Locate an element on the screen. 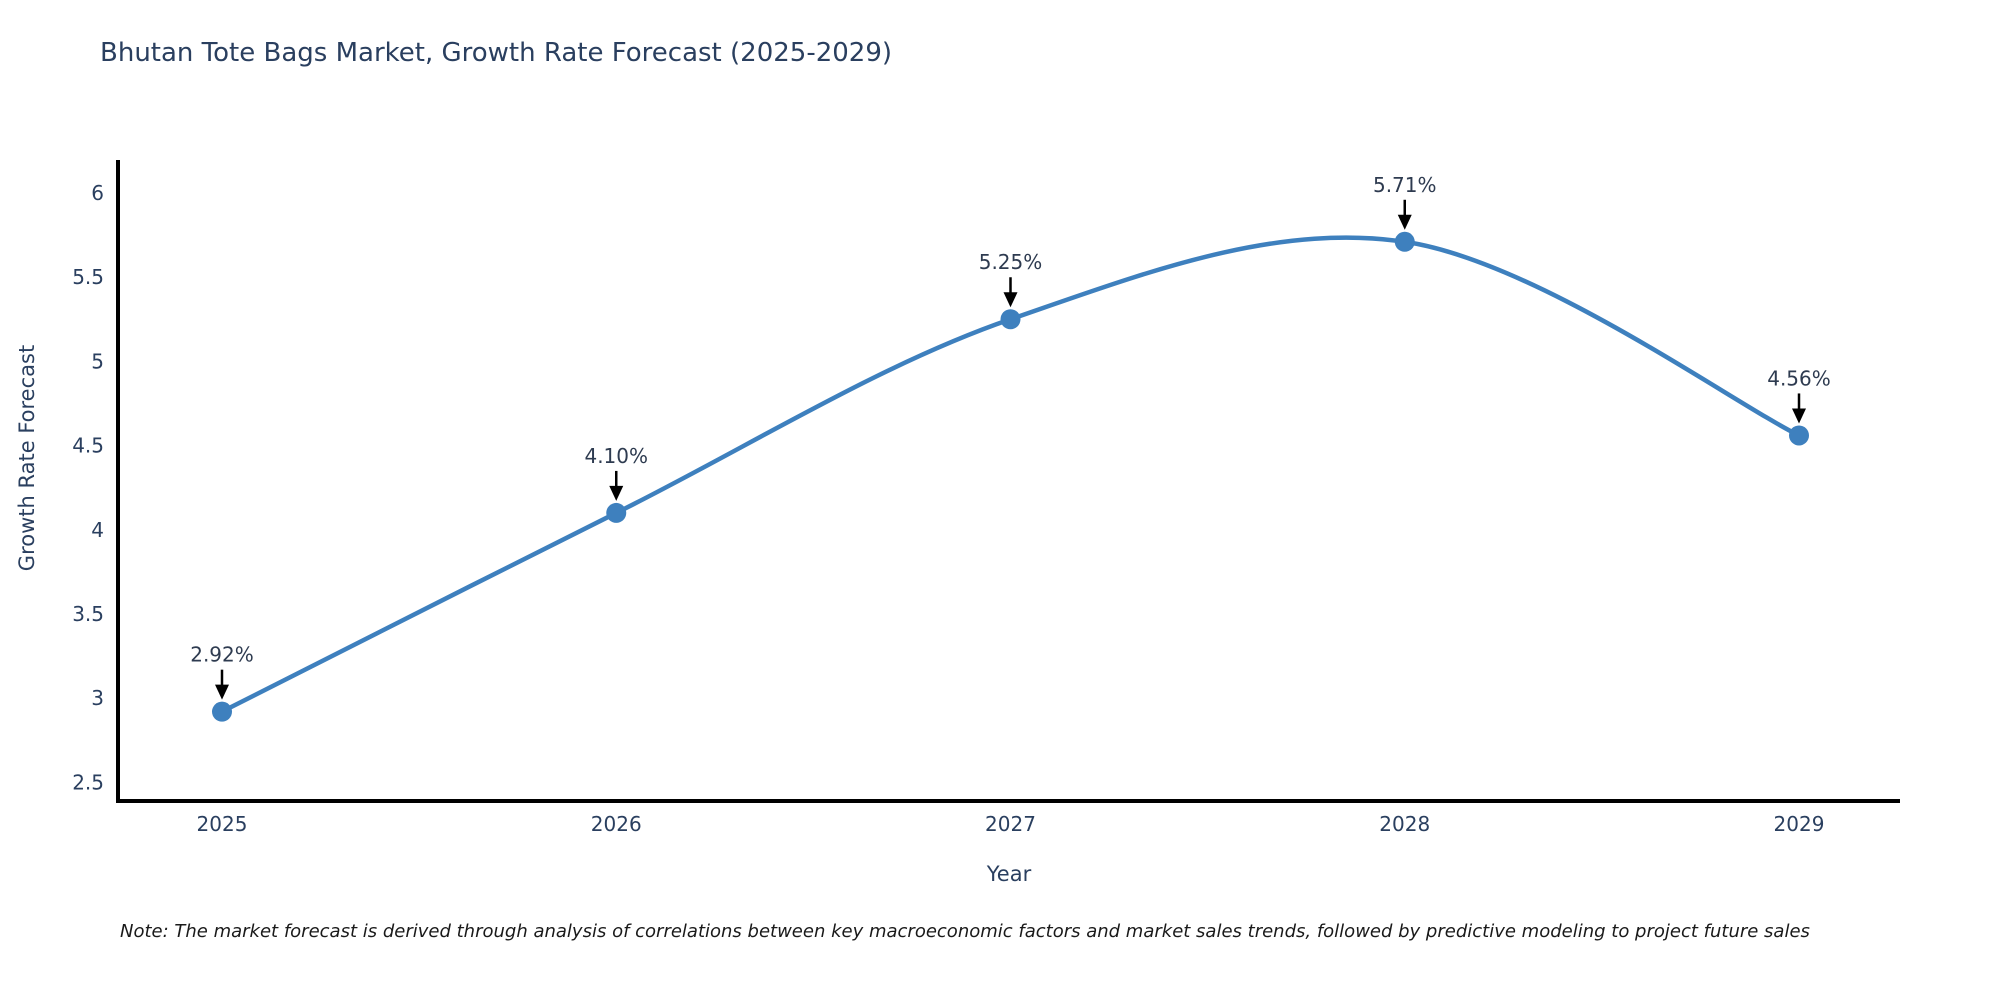 Image resolution: width=2000 pixels, height=1000 pixels. y-axis-title: Growth Rate Forecast is located at coordinates (27, 458).